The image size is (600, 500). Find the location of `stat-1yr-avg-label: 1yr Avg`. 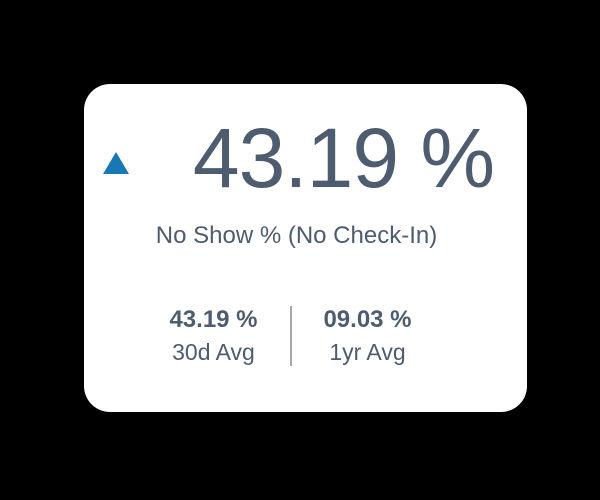

stat-1yr-avg-label: 1yr Avg is located at coordinates (367, 352).